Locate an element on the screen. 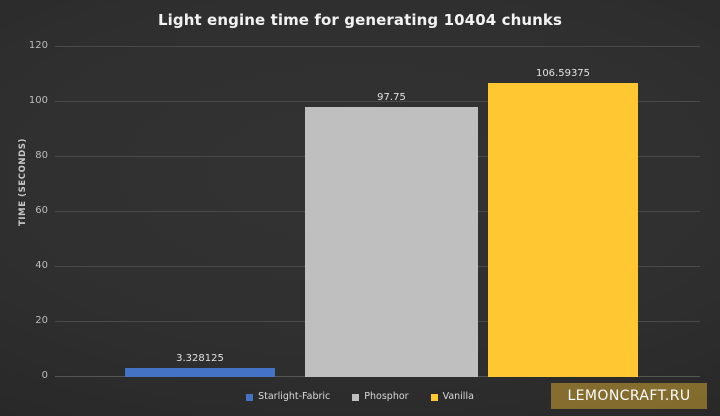 The height and width of the screenshot is (416, 720). bar-value-vanilla: 106.59375 is located at coordinates (563, 73).